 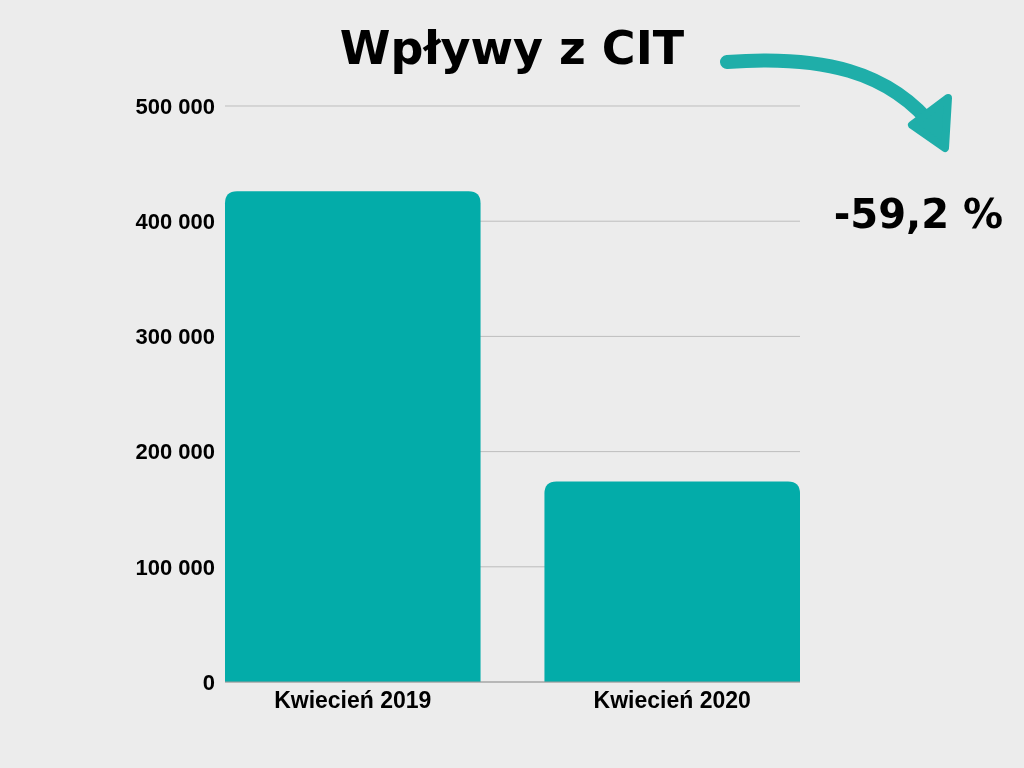 I want to click on x-tick-label: Kwiecień 2019, so click(x=353, y=700).